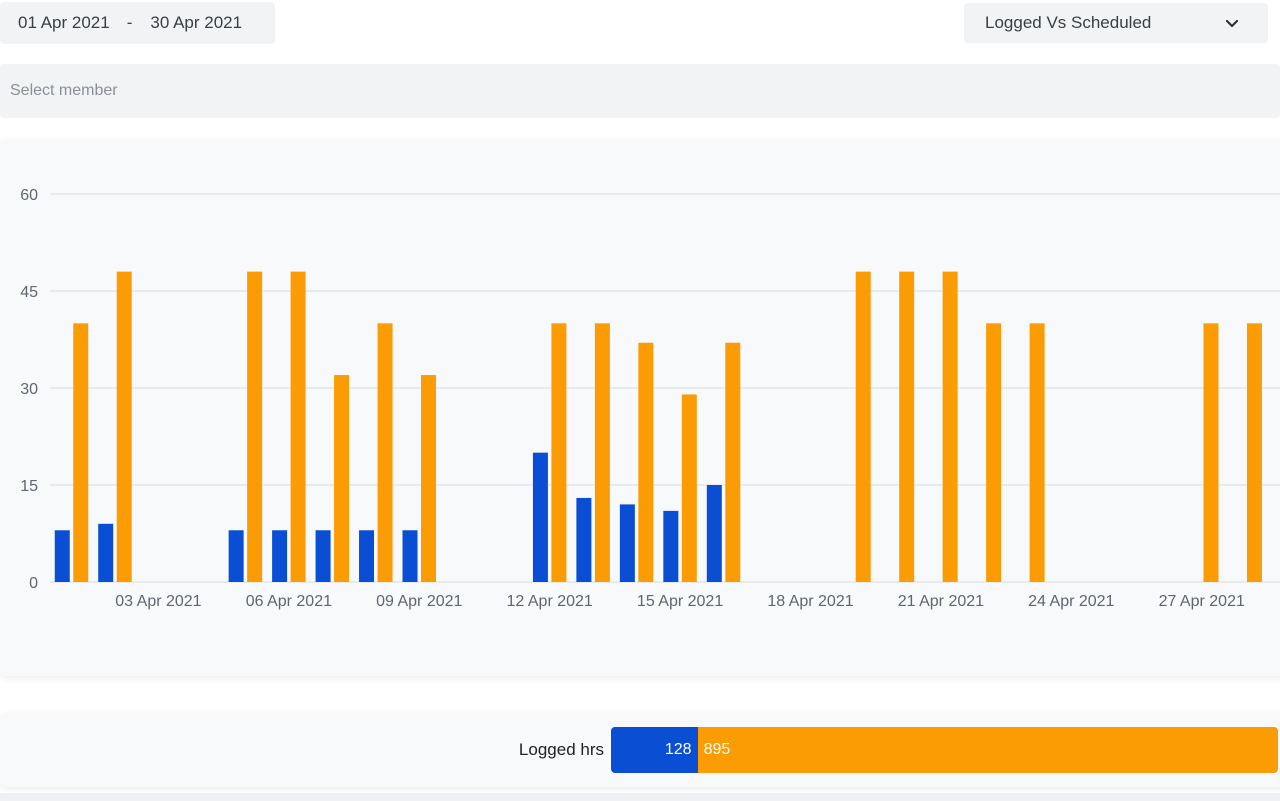  What do you see at coordinates (640, 797) in the screenshot?
I see `bottom-divider` at bounding box center [640, 797].